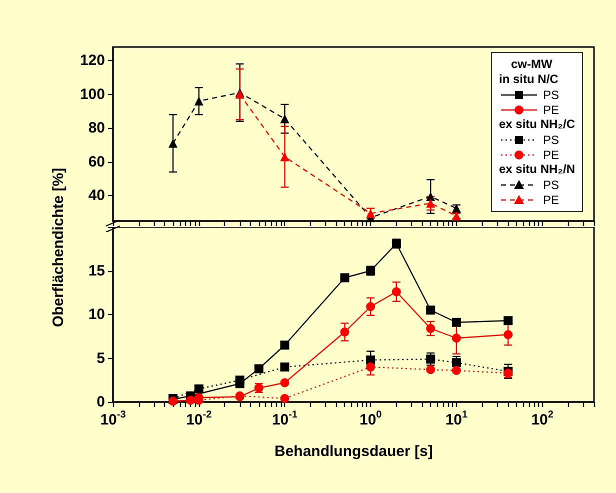 This screenshot has height=493, width=616. I want to click on y-tick-label: 40, so click(96, 195).